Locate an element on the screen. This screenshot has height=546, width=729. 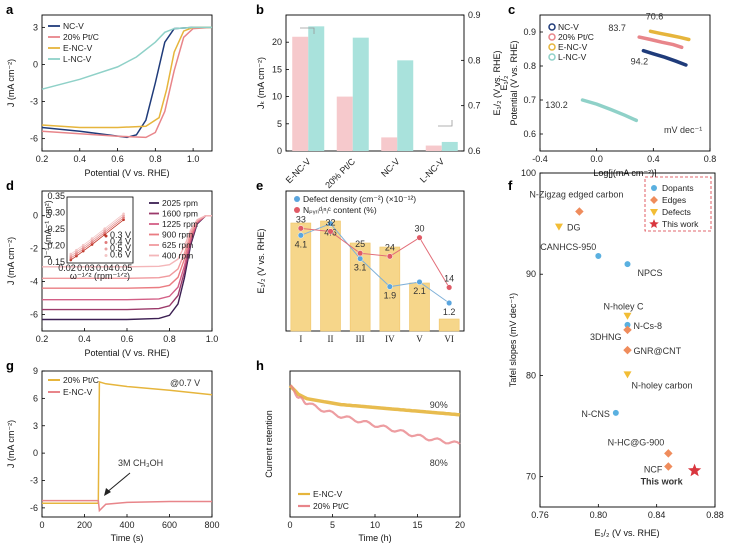
arrow is located at coordinates (117, 484).